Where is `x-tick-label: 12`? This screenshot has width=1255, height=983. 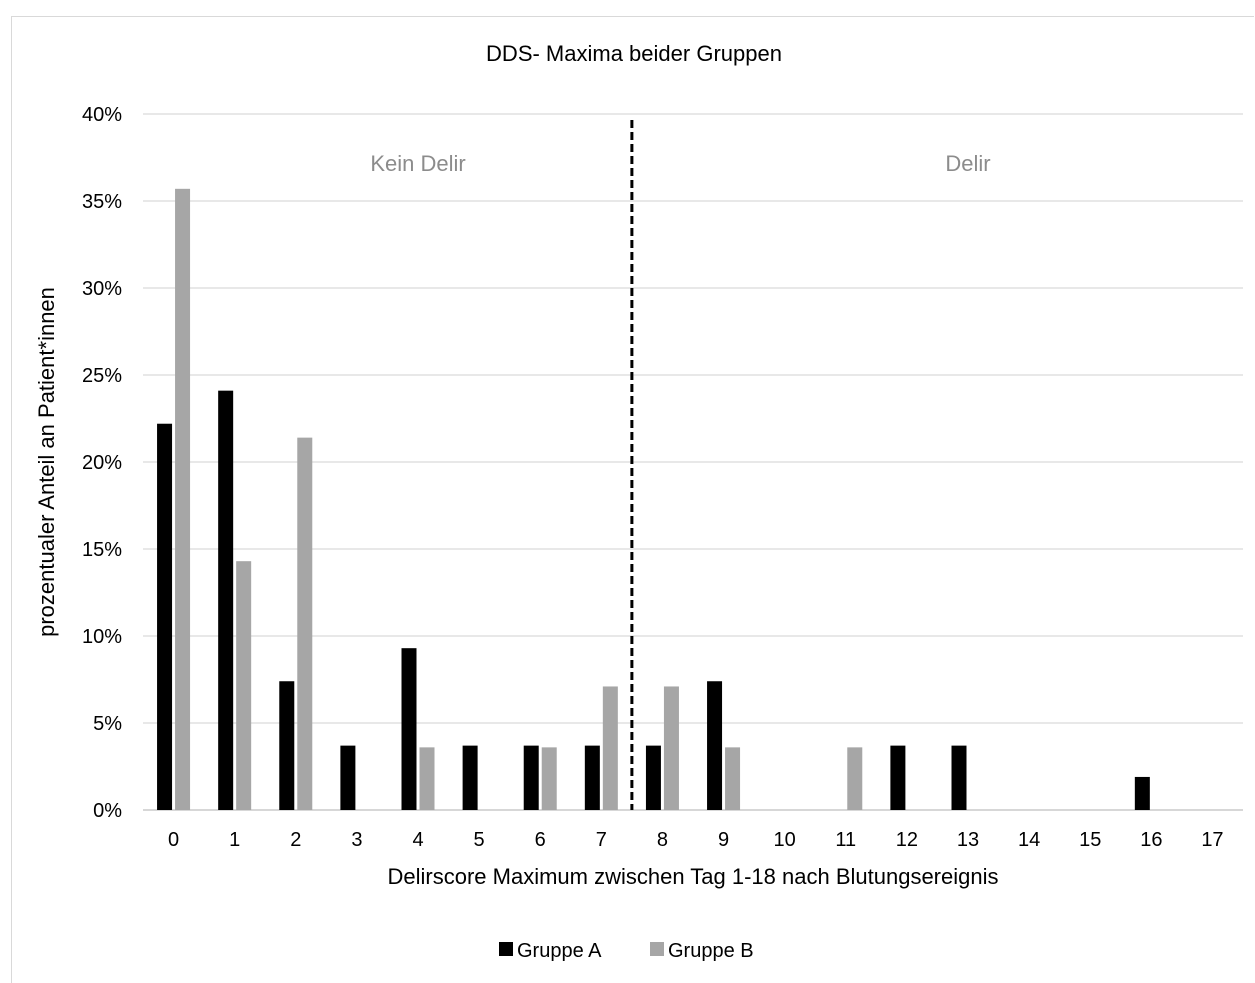 x-tick-label: 12 is located at coordinates (907, 840).